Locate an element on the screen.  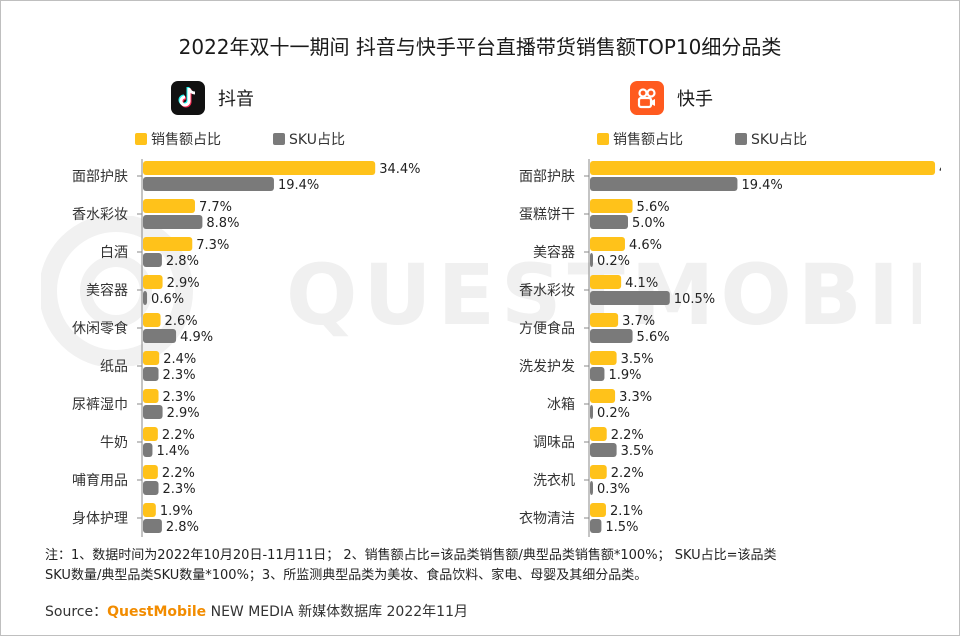
source-suffix: NEW MEDIA 新媒体数据库 2022年11月 is located at coordinates (337, 612).